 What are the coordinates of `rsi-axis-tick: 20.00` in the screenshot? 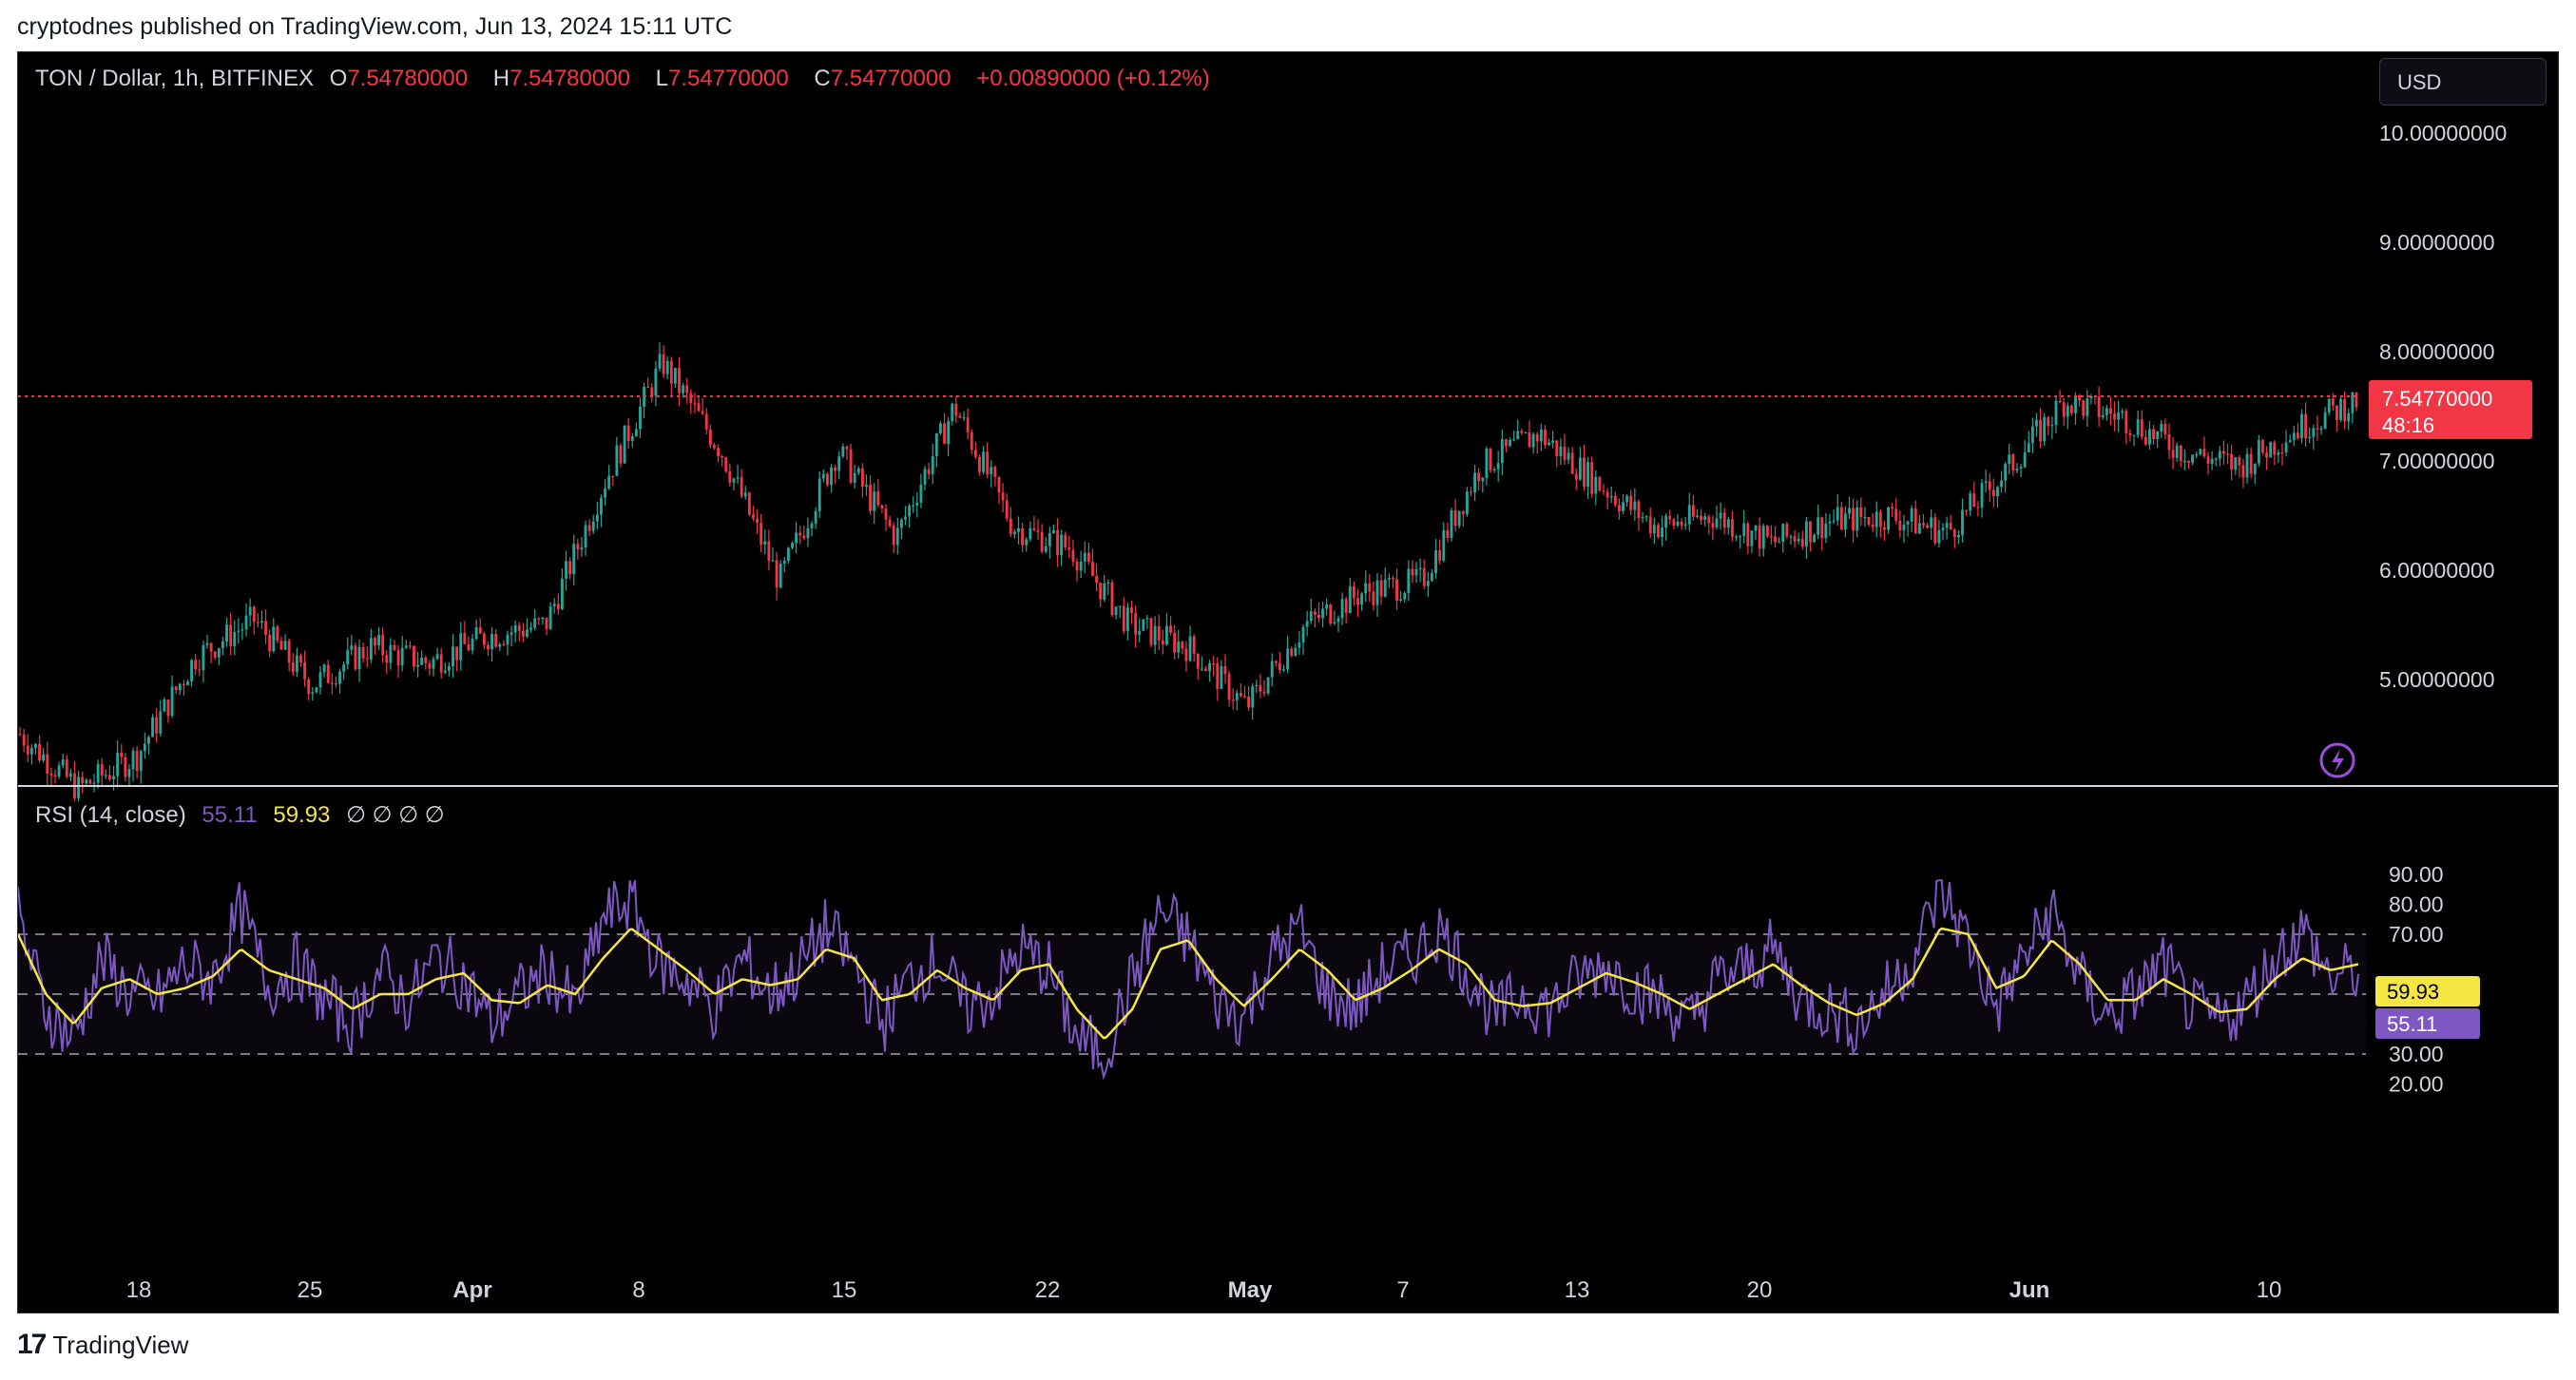 It's located at (2416, 1084).